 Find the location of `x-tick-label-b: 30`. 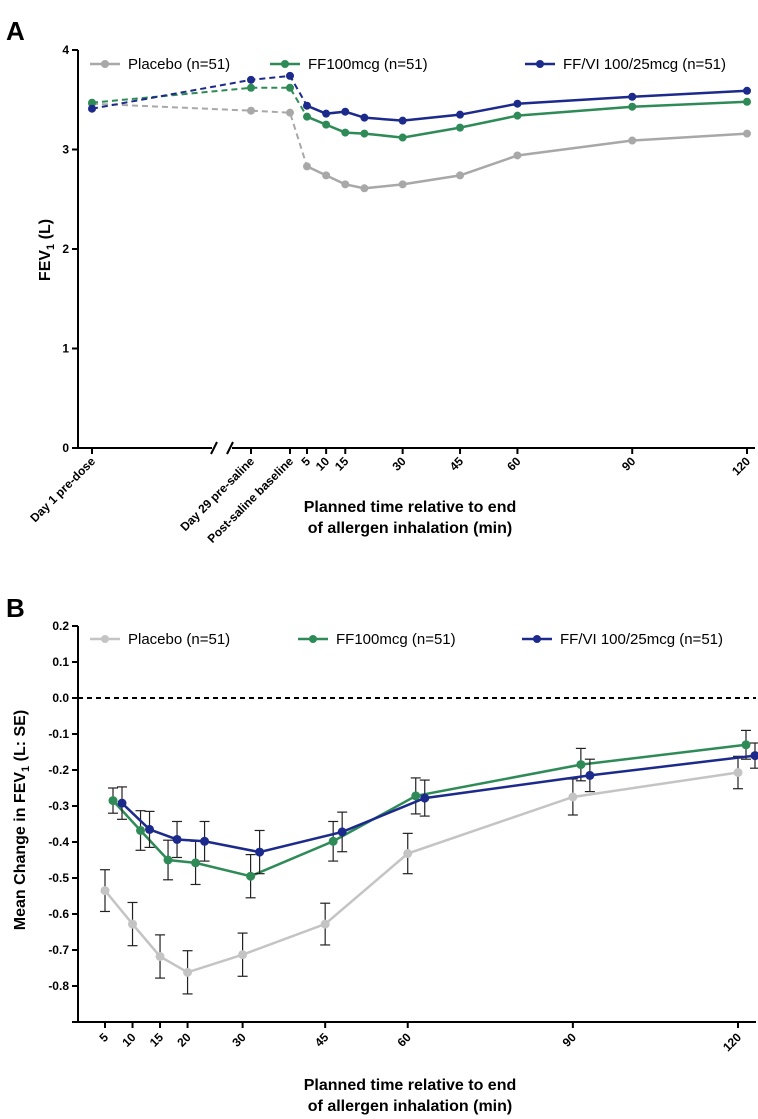

x-tick-label-b: 30 is located at coordinates (239, 1040).